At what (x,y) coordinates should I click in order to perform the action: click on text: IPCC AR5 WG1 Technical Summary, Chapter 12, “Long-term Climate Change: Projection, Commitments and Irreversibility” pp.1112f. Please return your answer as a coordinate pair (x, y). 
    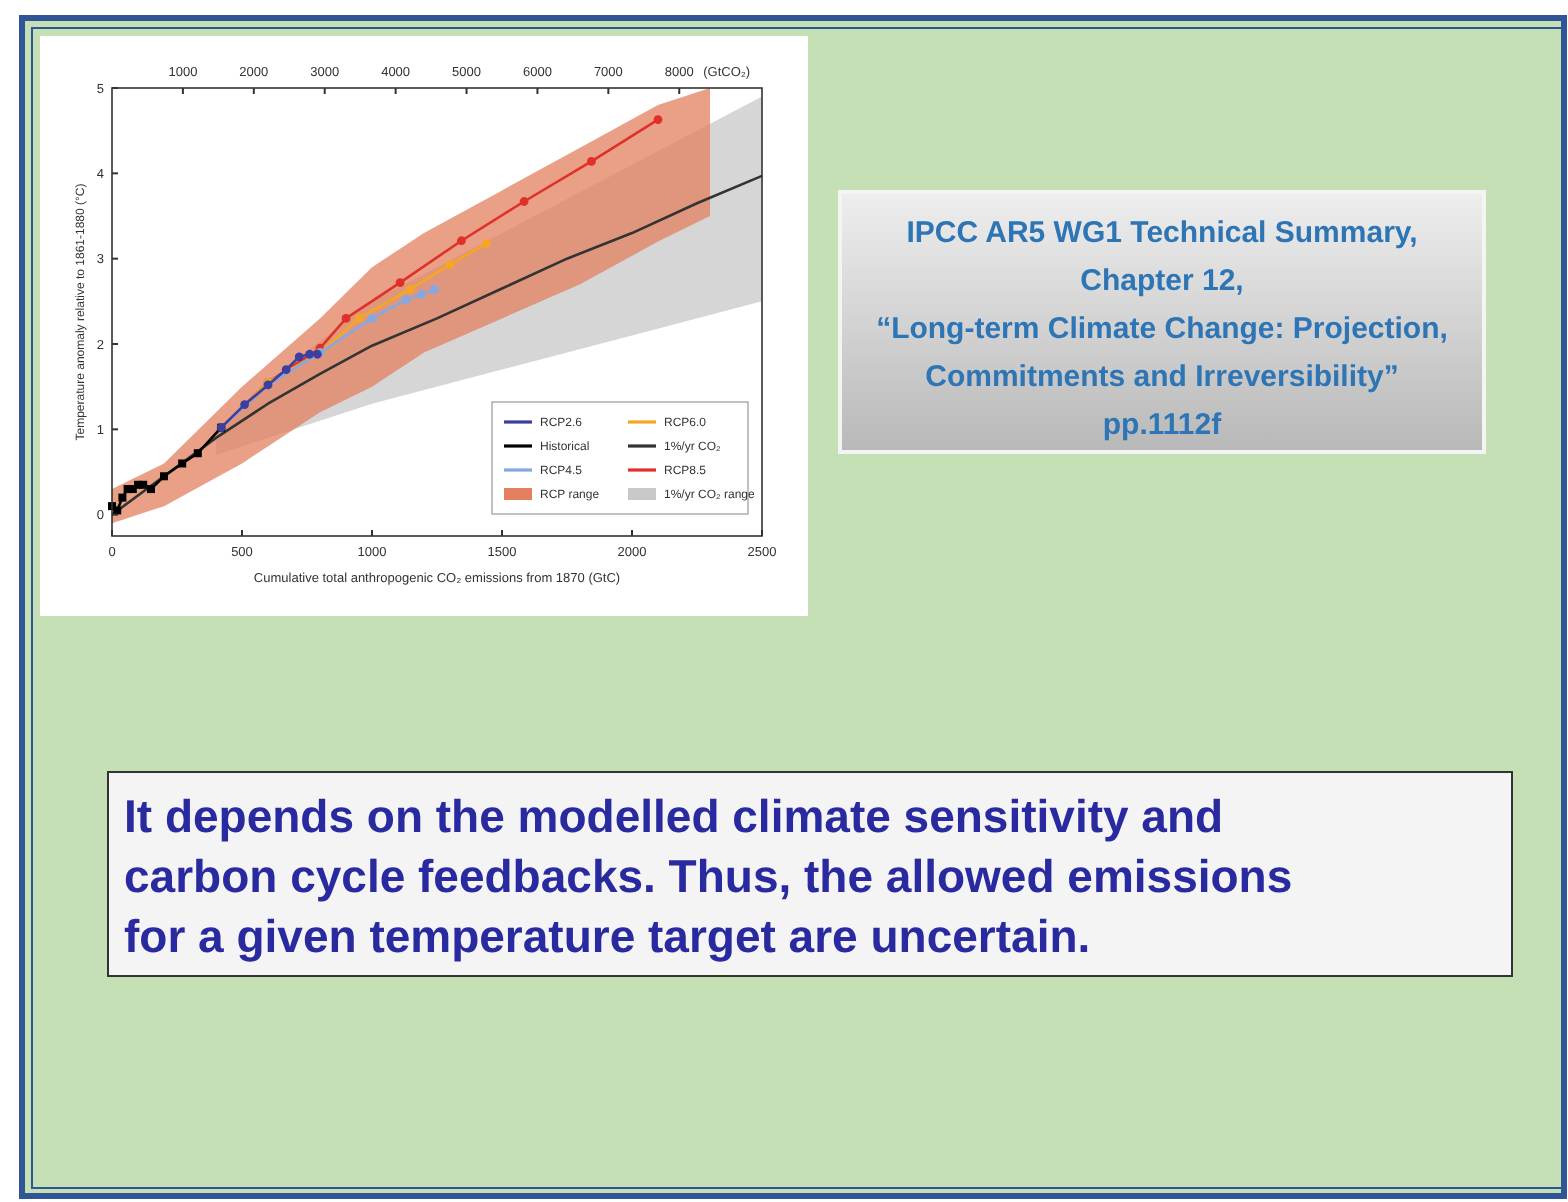
    Looking at the image, I should click on (1162, 329).